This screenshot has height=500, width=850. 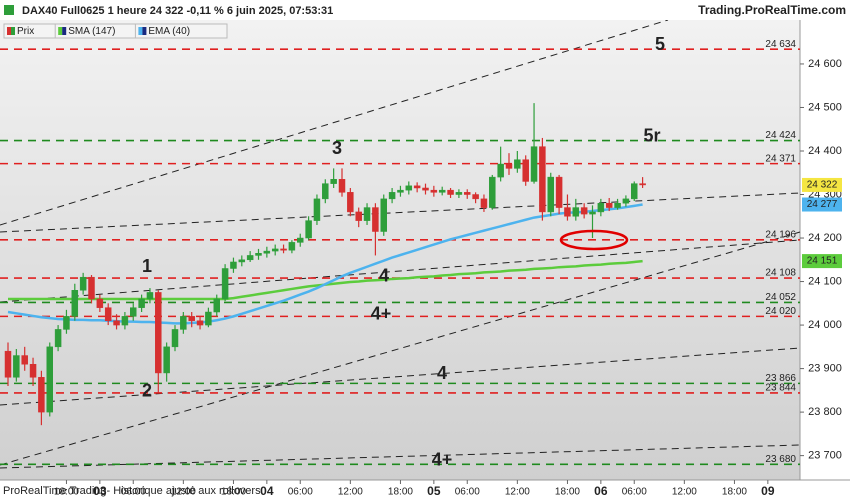 I want to click on price-badge-label: 24 277, so click(x=822, y=204).